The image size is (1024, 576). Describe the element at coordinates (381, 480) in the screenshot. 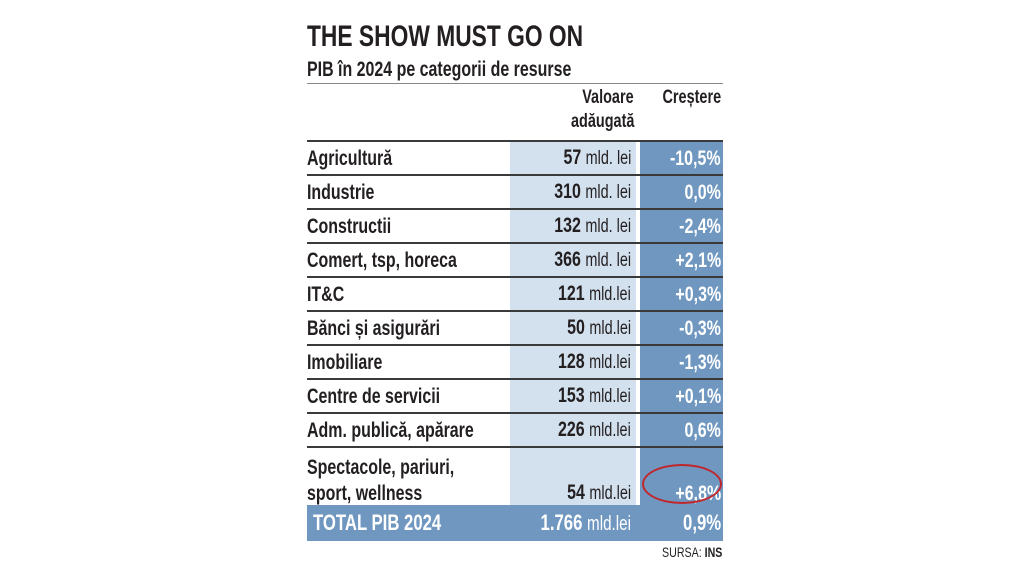

I see `row-label: Spectacole, pariuri, sport, wellness` at that location.